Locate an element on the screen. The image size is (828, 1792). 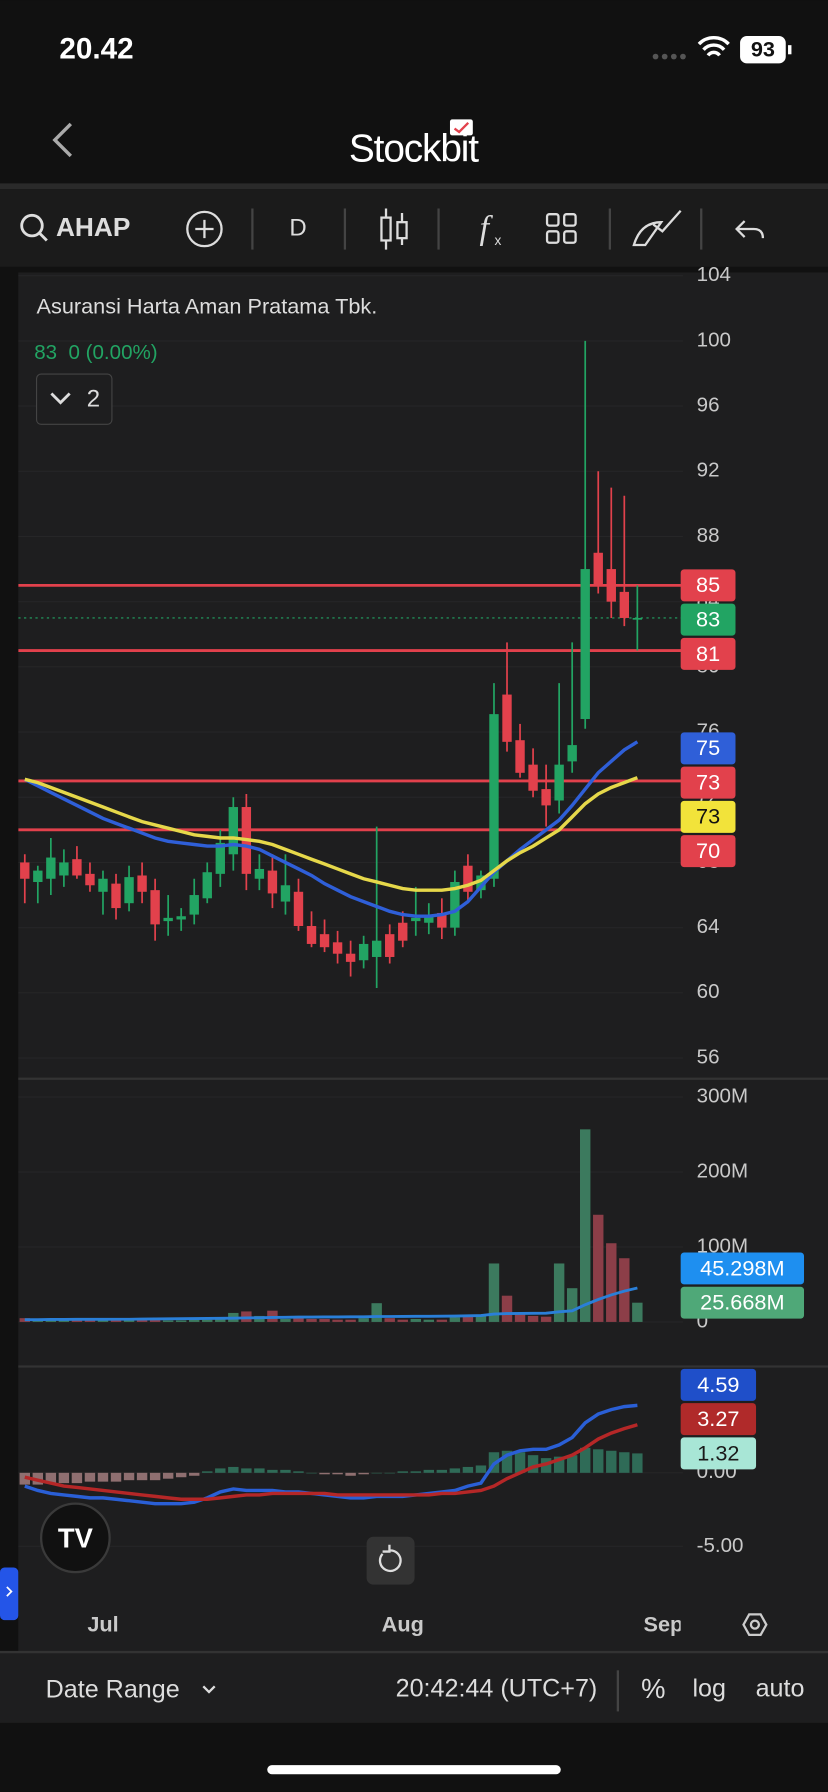
axis-tag-label: 85 is located at coordinates (708, 584).